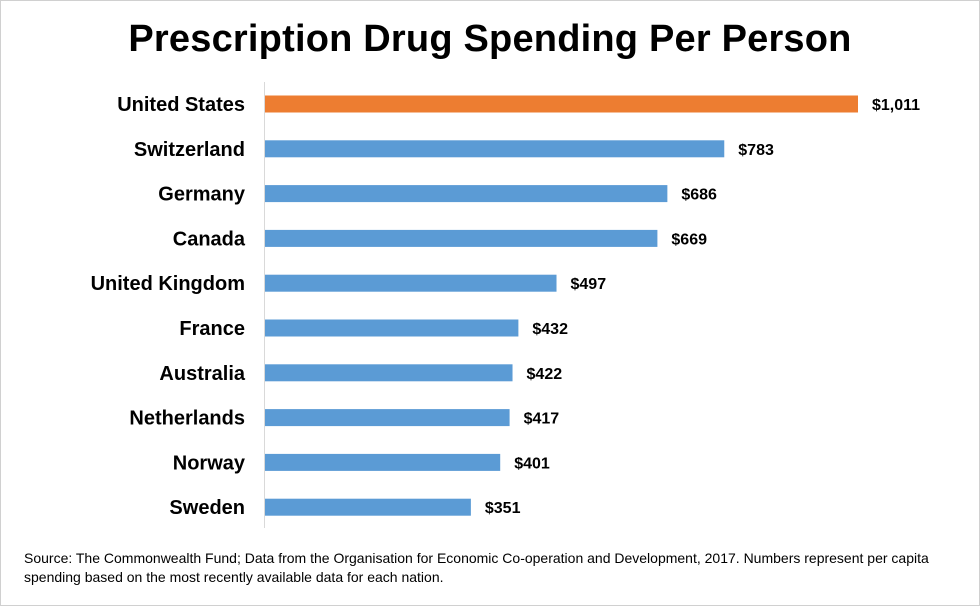 This screenshot has width=980, height=606. What do you see at coordinates (209, 463) in the screenshot?
I see `category-label: Norway` at bounding box center [209, 463].